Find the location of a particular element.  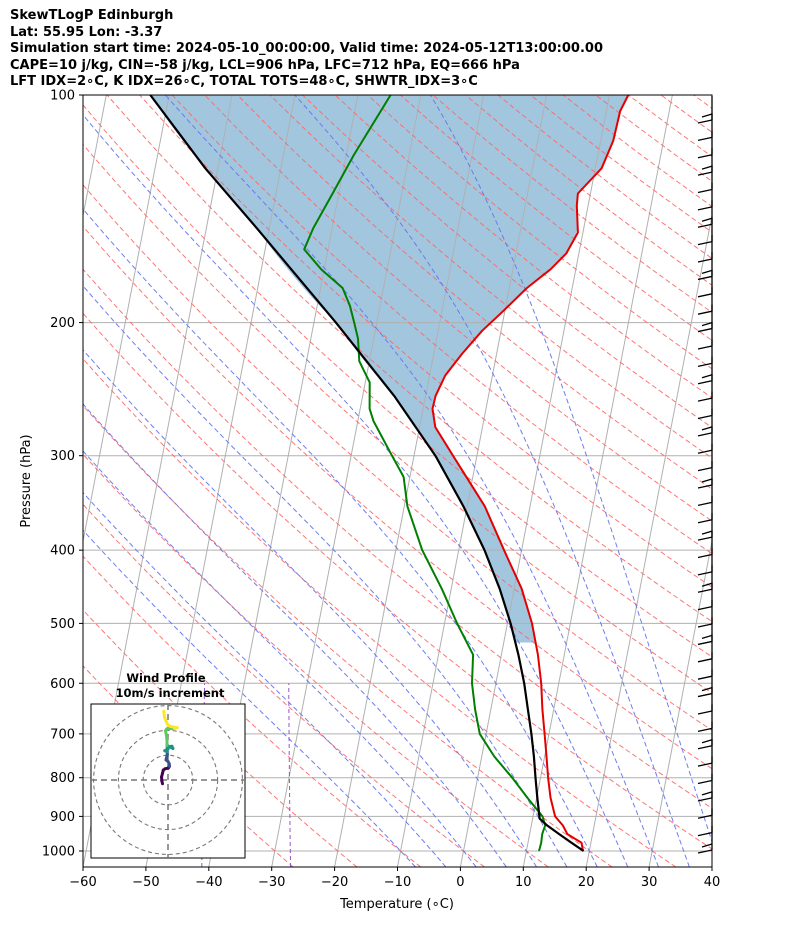

x-tick-label: −40 is located at coordinates (208, 882).